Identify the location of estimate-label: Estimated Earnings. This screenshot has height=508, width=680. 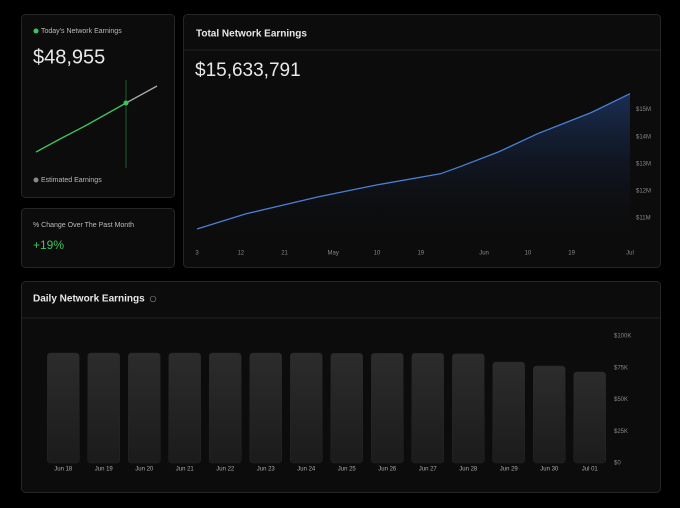
(71, 180).